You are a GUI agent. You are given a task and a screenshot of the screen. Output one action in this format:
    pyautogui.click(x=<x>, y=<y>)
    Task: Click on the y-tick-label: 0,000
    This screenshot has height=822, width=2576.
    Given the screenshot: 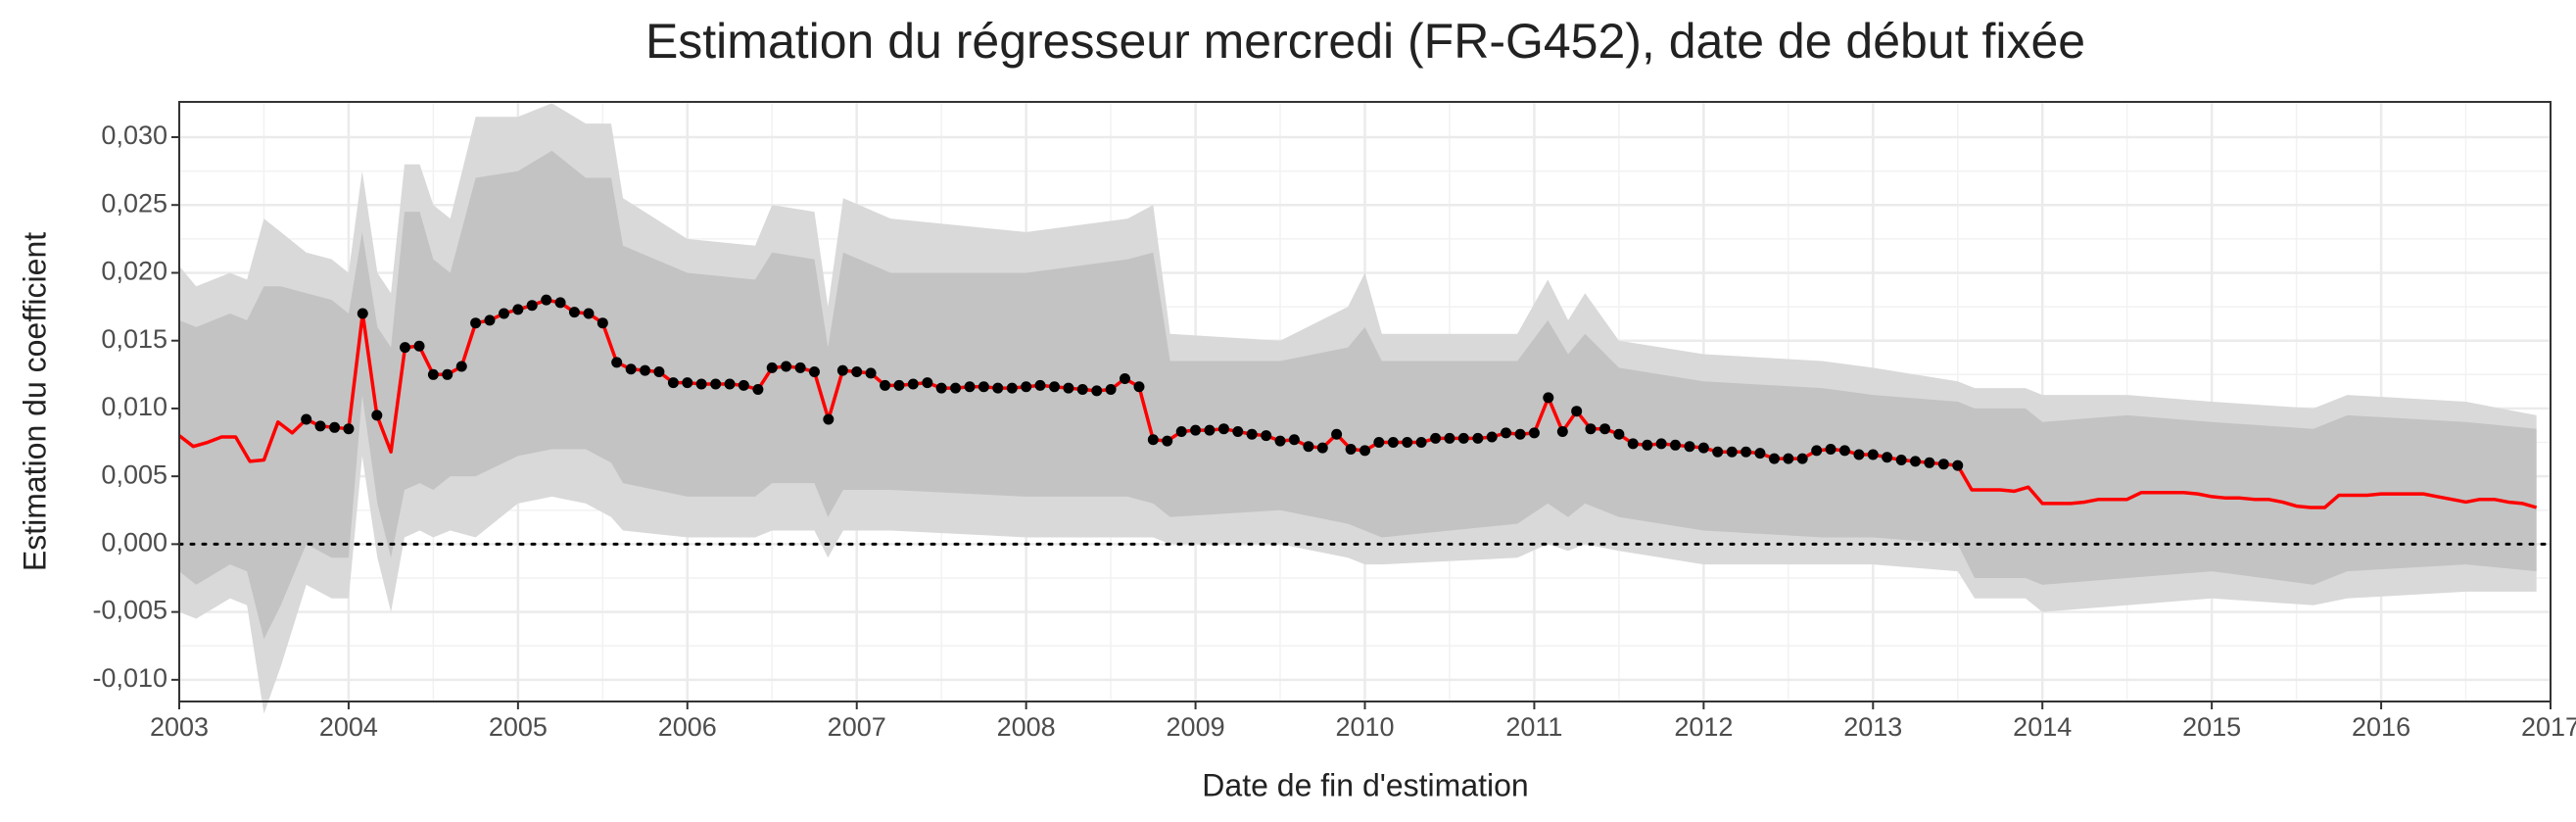 What is the action you would take?
    pyautogui.click(x=134, y=542)
    